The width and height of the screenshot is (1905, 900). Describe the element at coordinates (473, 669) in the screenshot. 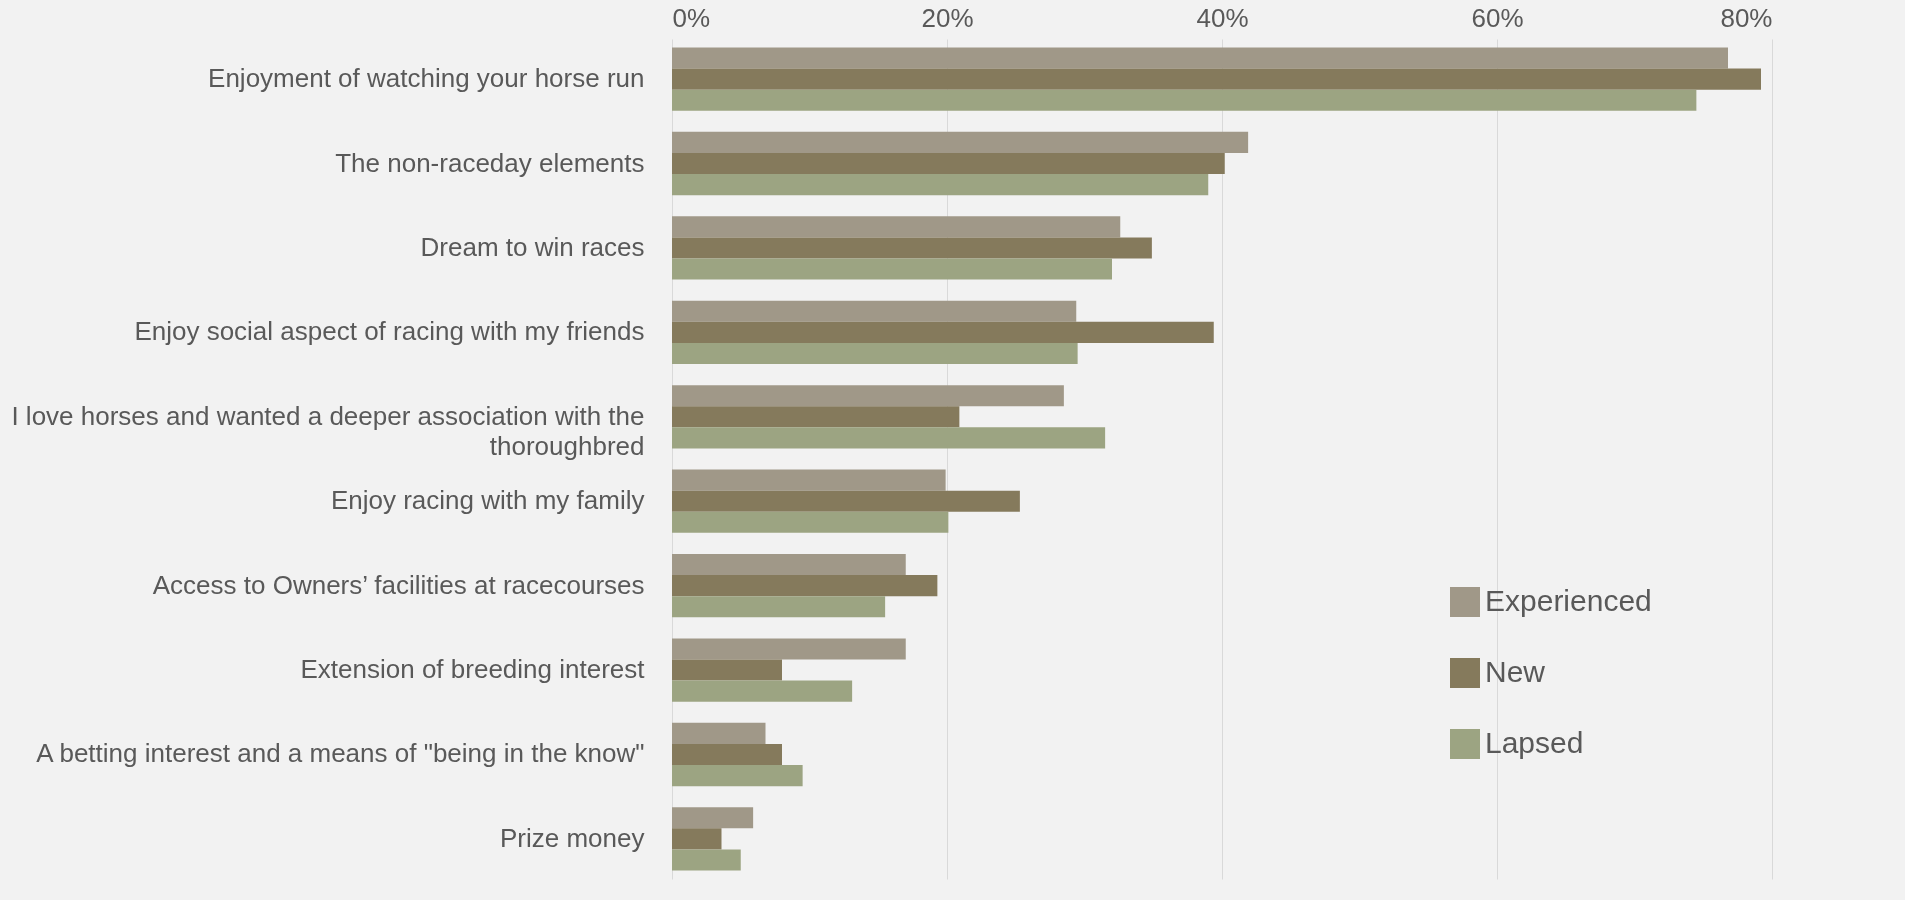

I see `y-tick-label: Extension of breeding interest` at that location.